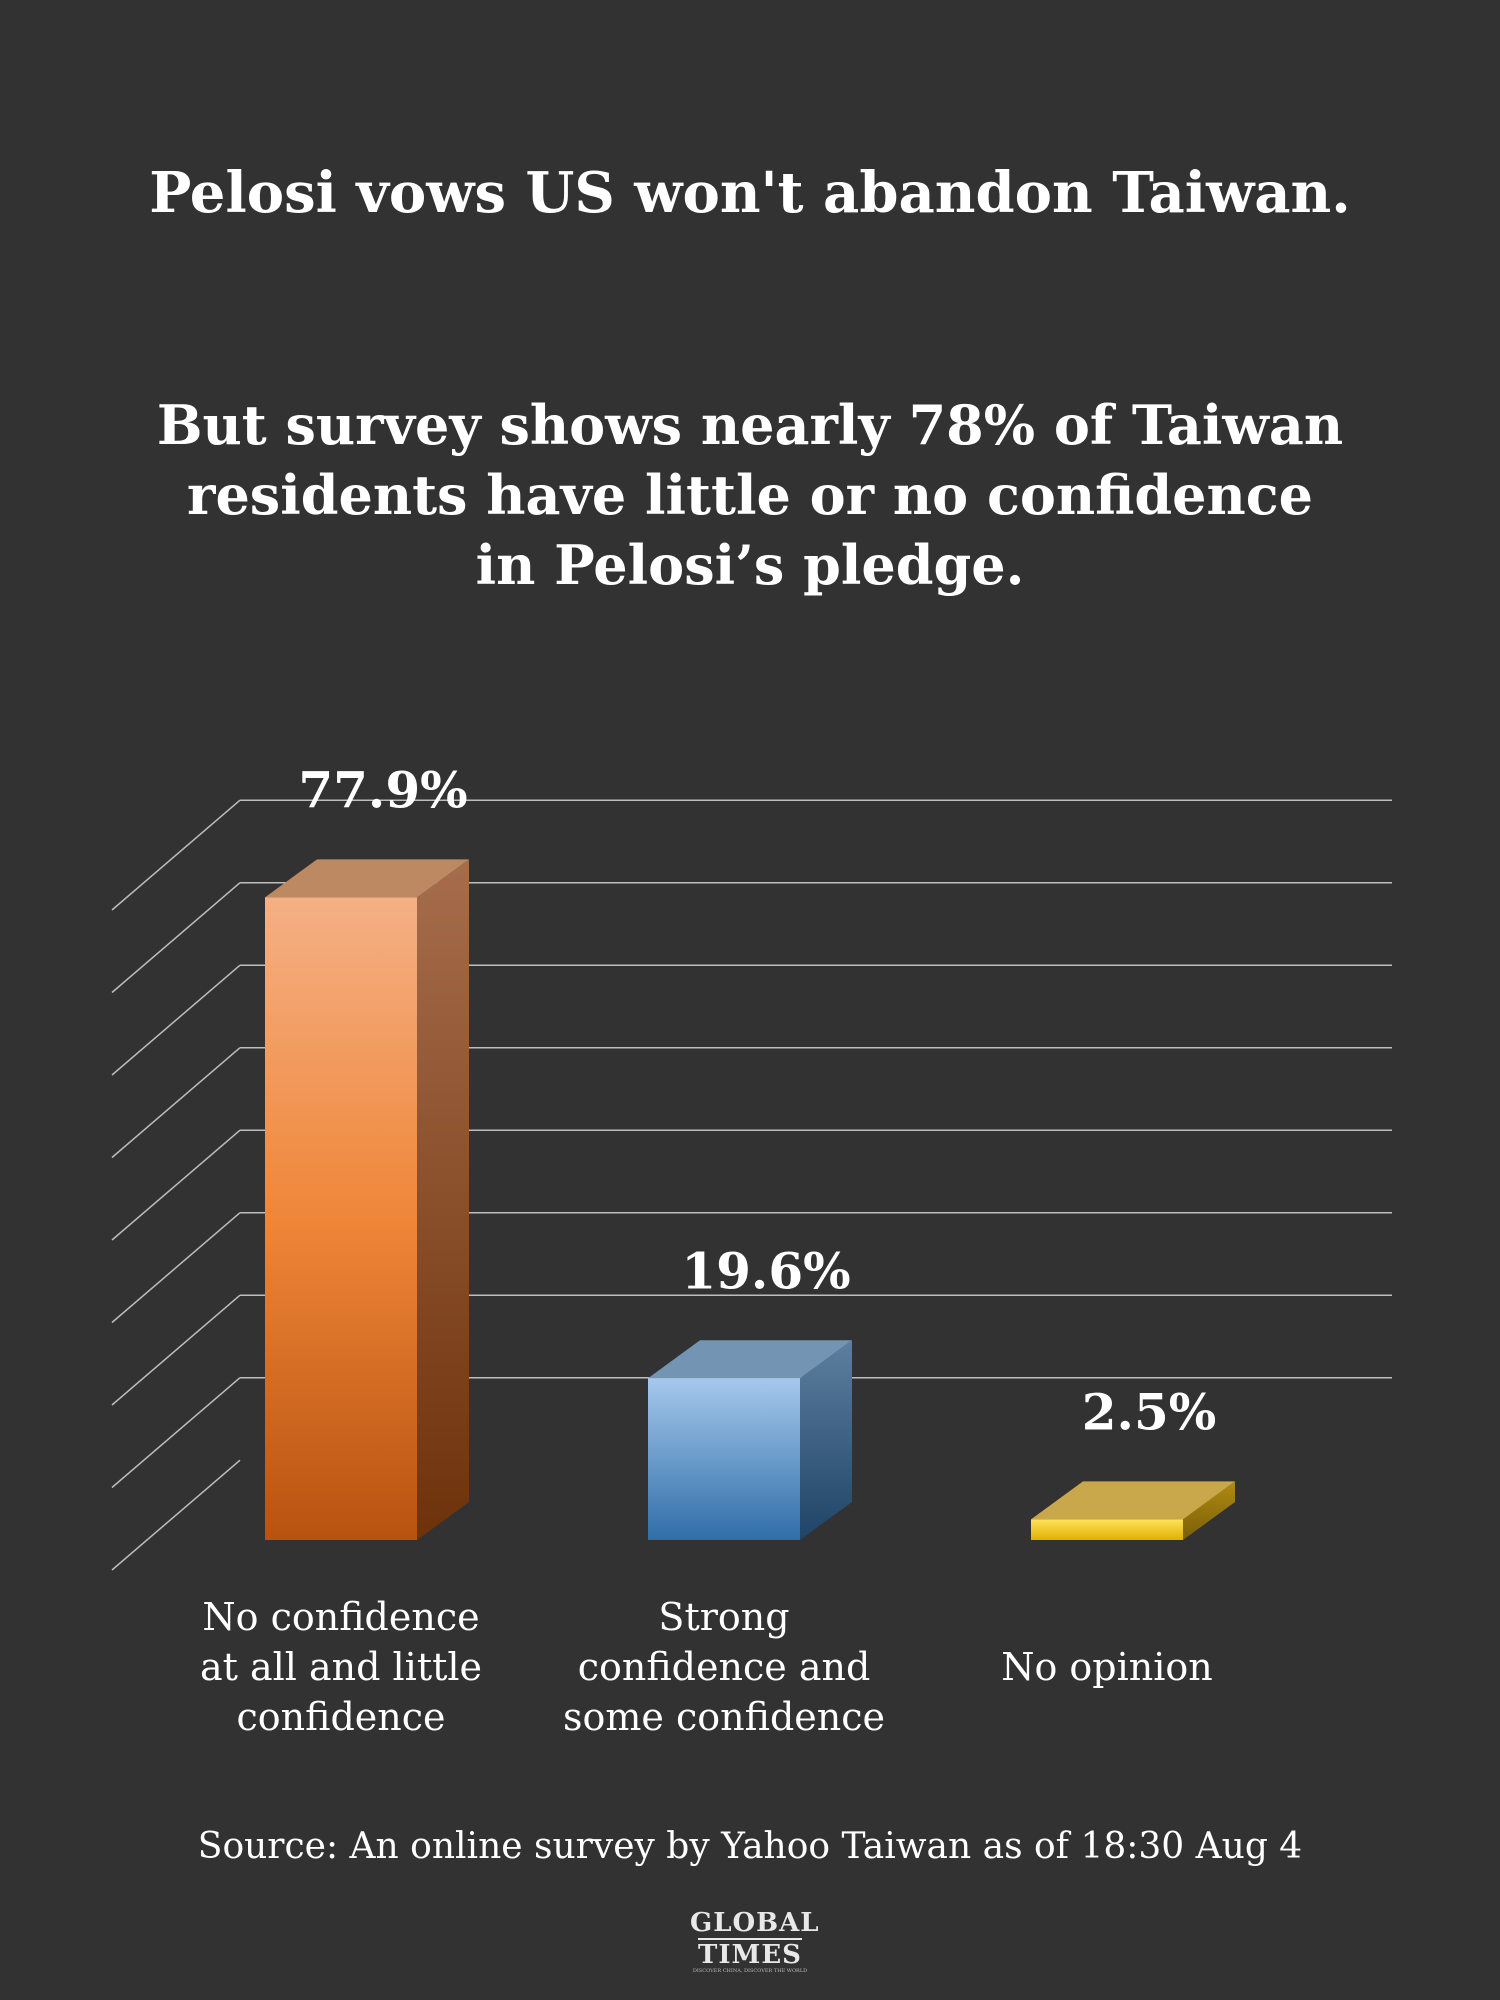 The width and height of the screenshot is (1500, 2000). What do you see at coordinates (341, 1667) in the screenshot?
I see `category-label: at all and little` at bounding box center [341, 1667].